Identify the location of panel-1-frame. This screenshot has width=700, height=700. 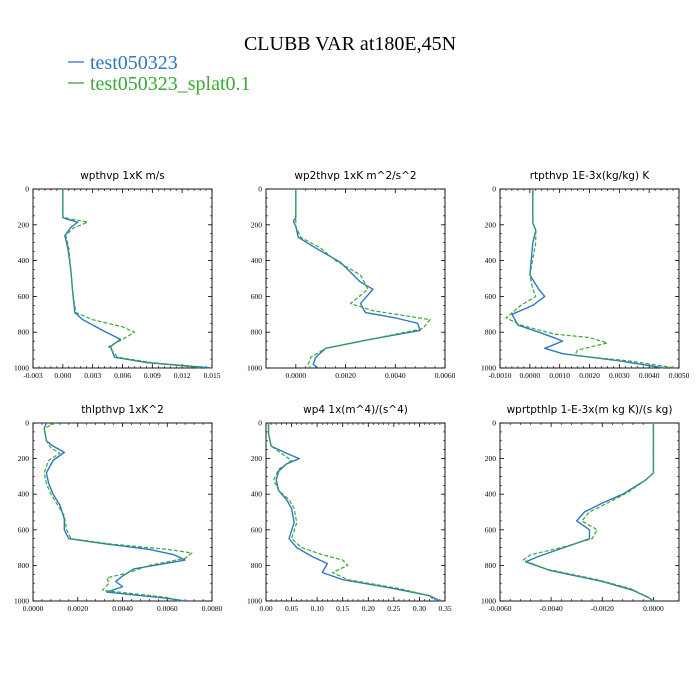
(122, 278).